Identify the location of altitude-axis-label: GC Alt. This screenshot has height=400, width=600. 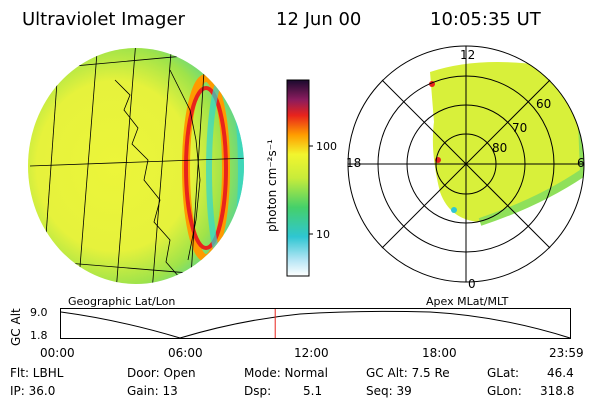
(16, 327).